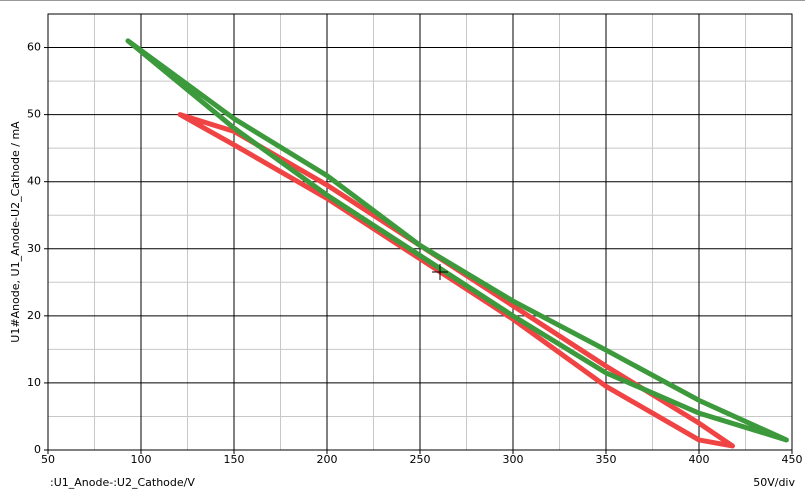  What do you see at coordinates (122, 482) in the screenshot?
I see `x-axis-label: :U1_Anode-:U2_Cathode/V` at bounding box center [122, 482].